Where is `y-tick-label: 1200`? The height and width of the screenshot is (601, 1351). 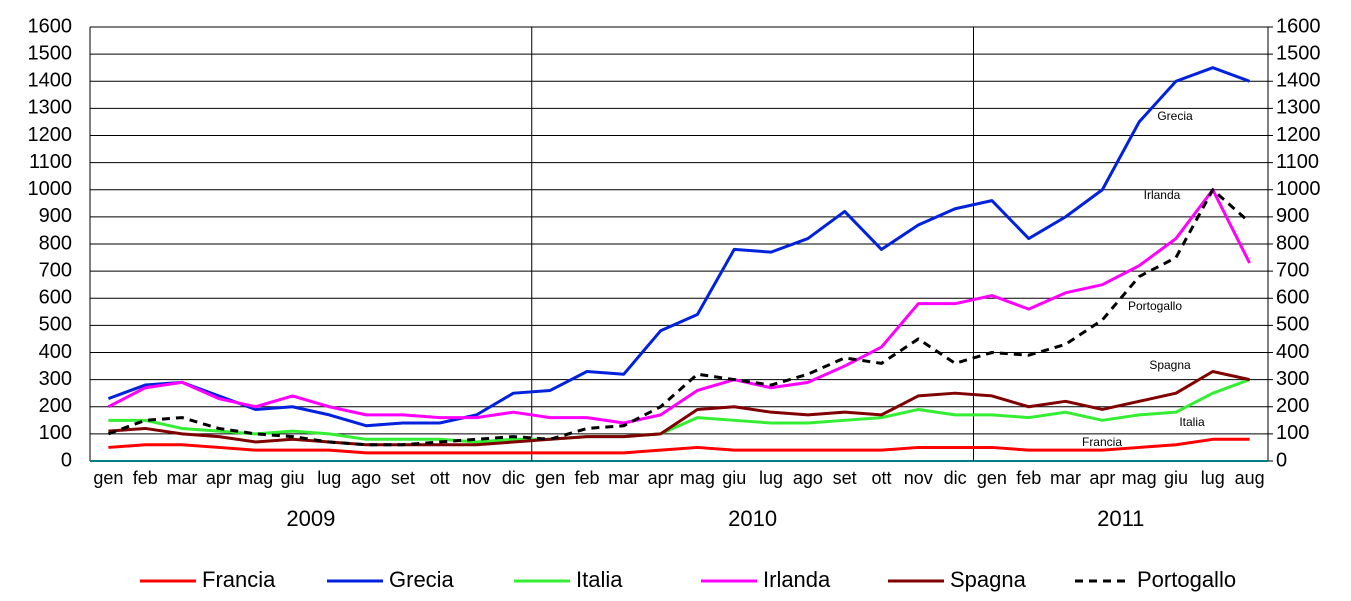 y-tick-label: 1200 is located at coordinates (50, 135).